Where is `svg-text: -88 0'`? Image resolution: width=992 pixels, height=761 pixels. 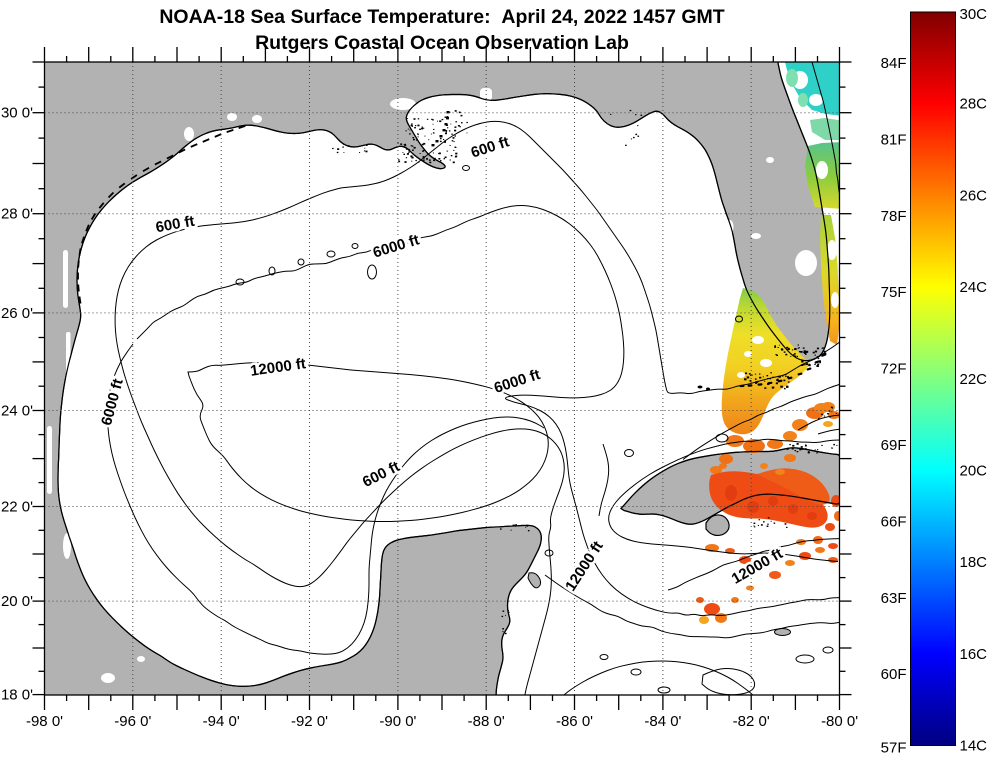
svg-text: -88 0' is located at coordinates (486, 721).